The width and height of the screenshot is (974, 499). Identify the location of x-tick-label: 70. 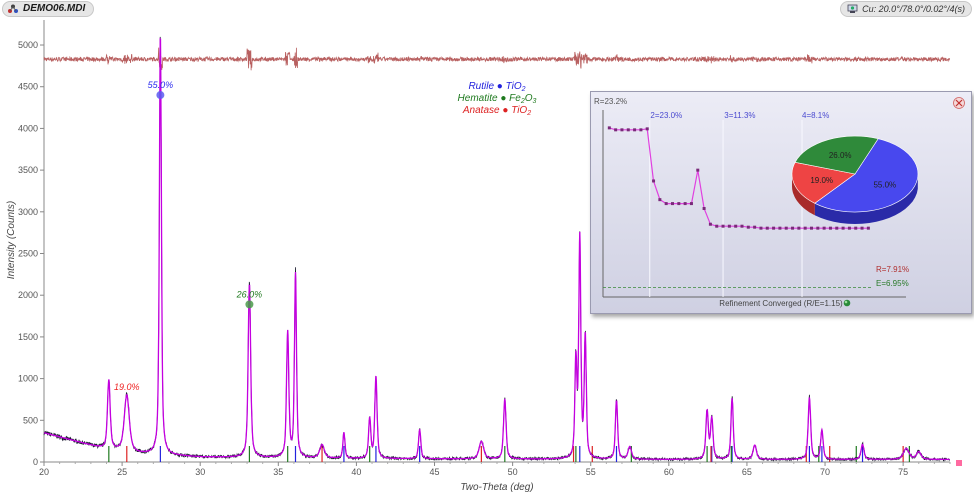
(825, 472).